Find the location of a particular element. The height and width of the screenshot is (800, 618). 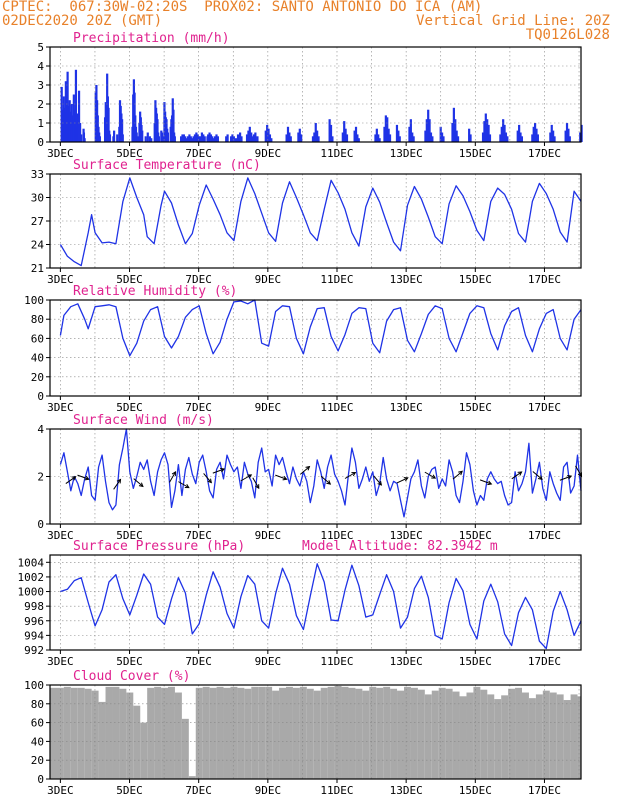

y-tick-label: 80 is located at coordinates (37, 319).